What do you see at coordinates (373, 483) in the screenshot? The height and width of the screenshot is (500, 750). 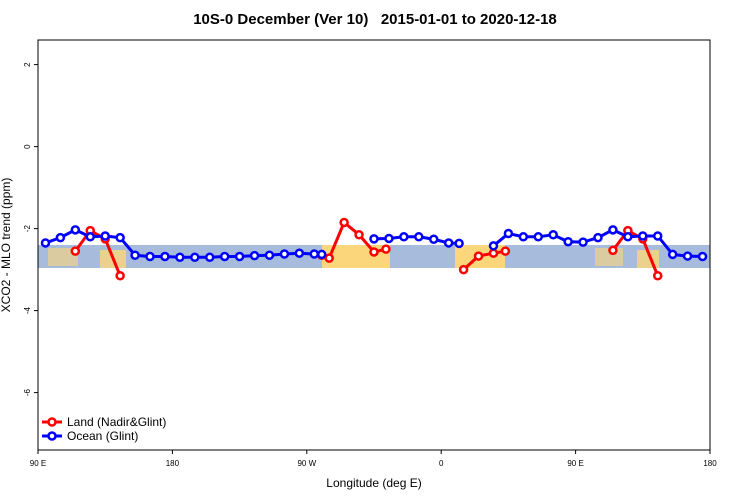 I see `x-axis-label: Longitude (deg E)` at bounding box center [373, 483].